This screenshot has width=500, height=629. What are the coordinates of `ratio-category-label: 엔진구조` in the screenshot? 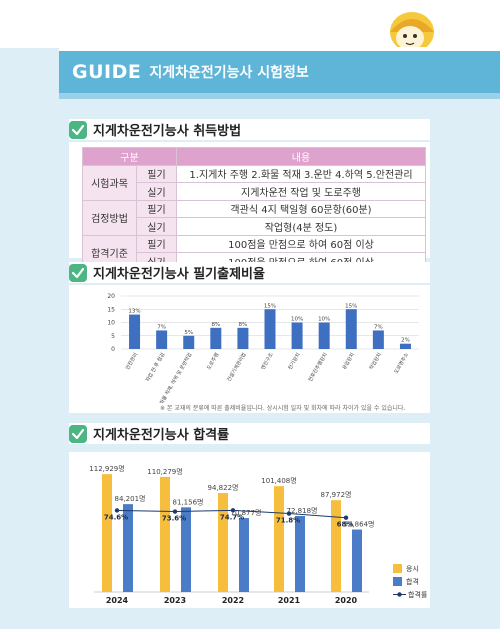 It's located at (266, 361).